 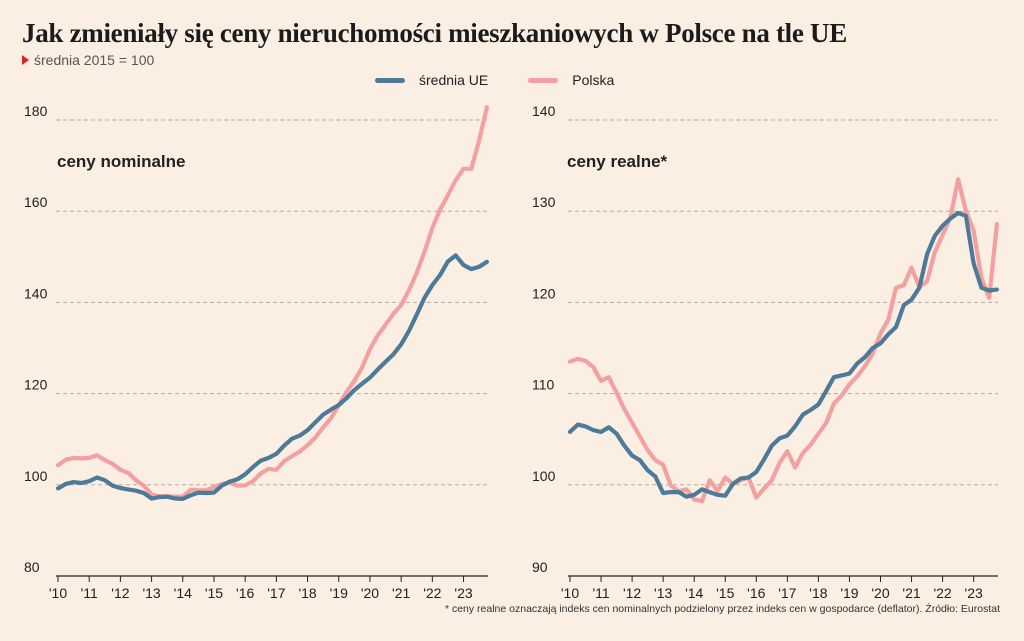 What do you see at coordinates (32, 567) in the screenshot?
I see `y-tick-label: 80` at bounding box center [32, 567].